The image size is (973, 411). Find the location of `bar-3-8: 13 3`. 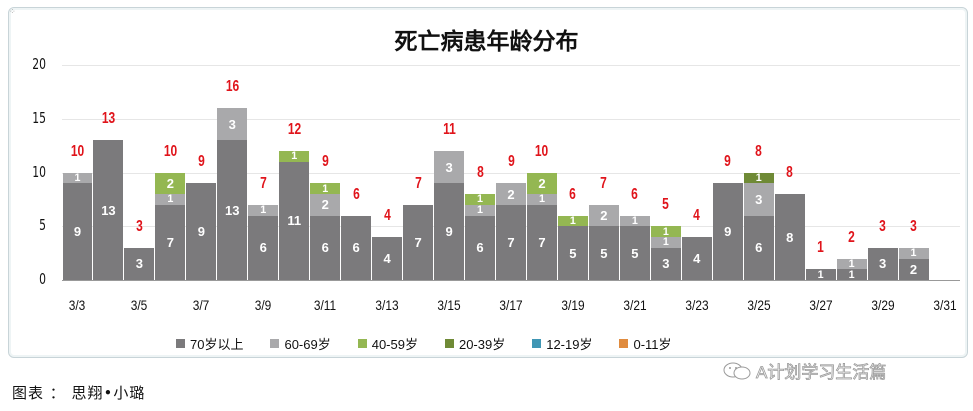

bar-3-8: 13 3 is located at coordinates (232, 194).